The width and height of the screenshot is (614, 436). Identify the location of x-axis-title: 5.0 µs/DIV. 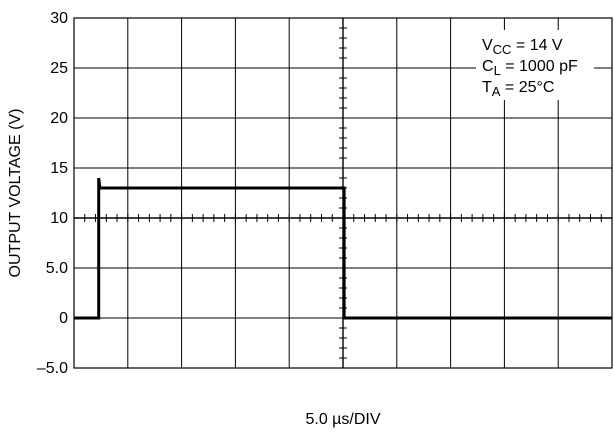
(342, 419).